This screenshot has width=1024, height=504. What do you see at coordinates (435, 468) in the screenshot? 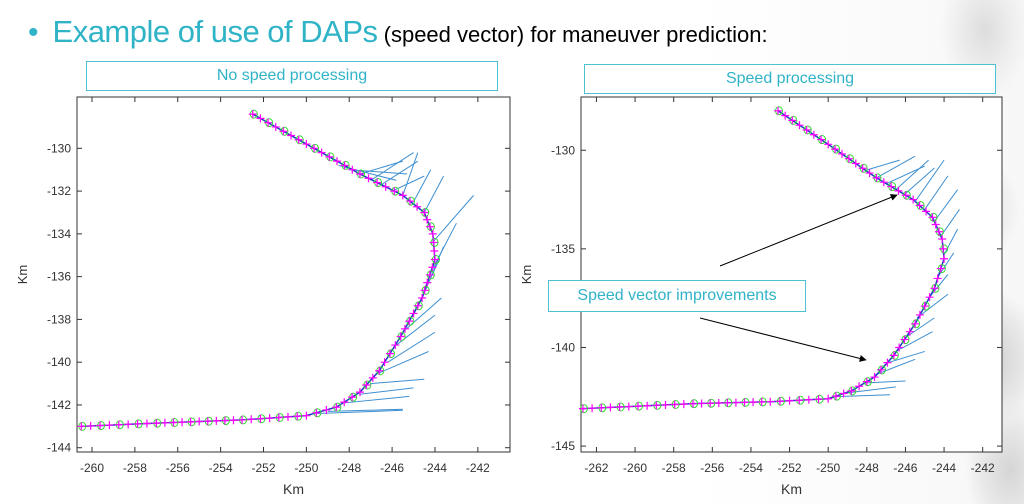
I see `x-tick-label: -244` at bounding box center [435, 468].